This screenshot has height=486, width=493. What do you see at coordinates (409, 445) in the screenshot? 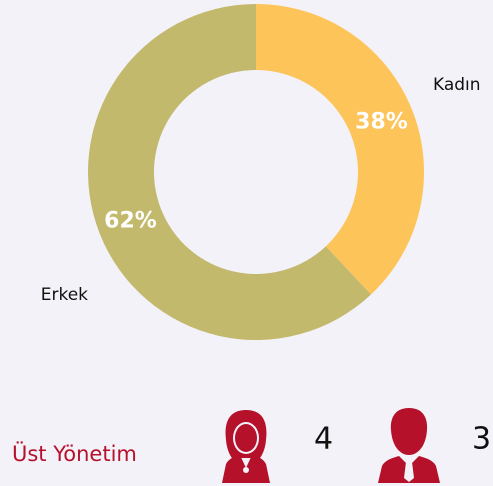
I see `man-icon` at bounding box center [409, 445].